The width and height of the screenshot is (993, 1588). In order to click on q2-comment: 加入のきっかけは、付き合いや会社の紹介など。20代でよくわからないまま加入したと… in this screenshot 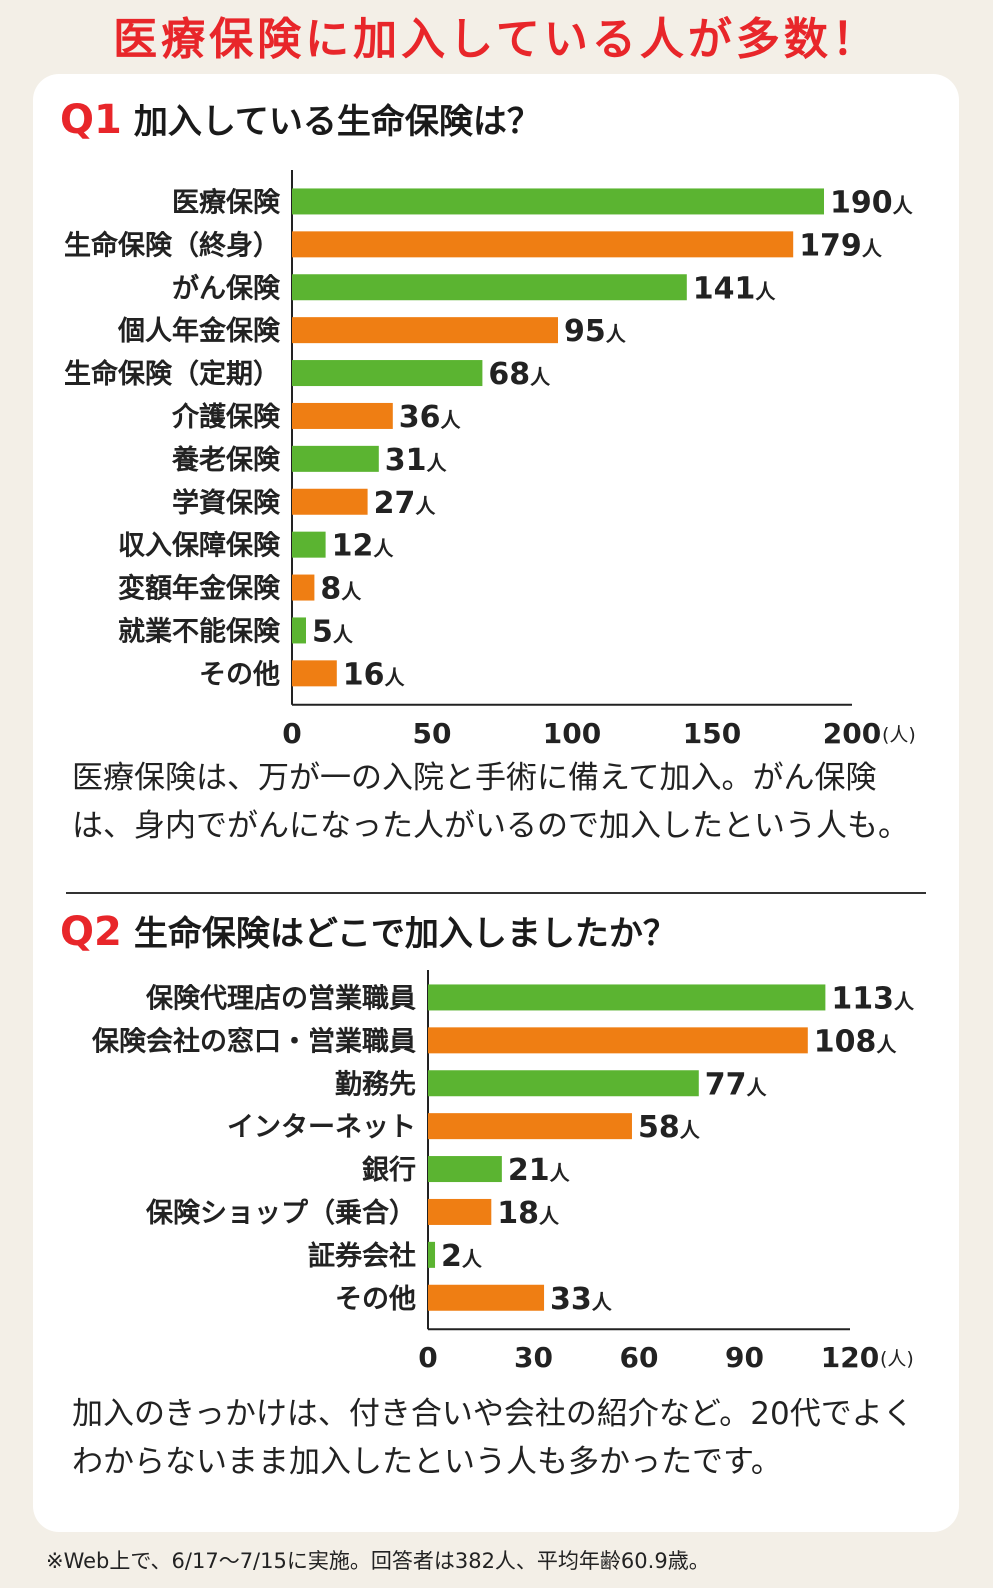, I will do `click(493, 1438)`.